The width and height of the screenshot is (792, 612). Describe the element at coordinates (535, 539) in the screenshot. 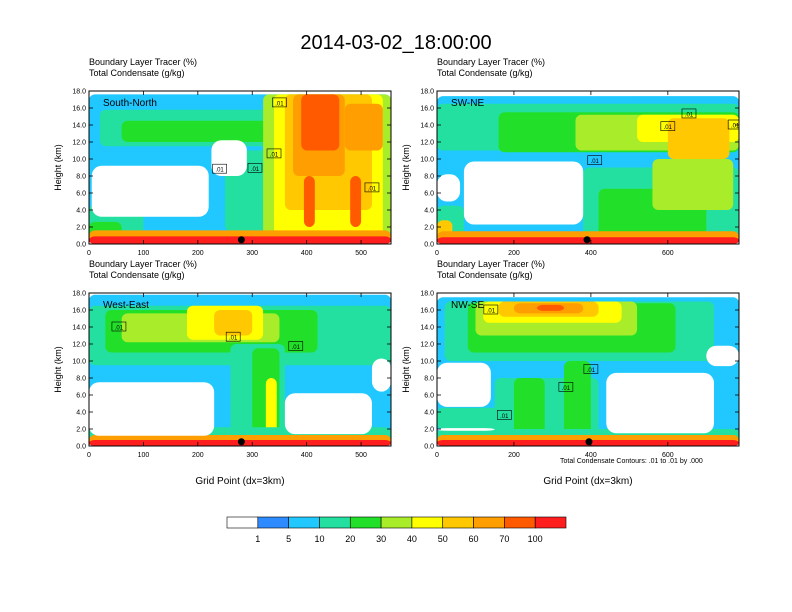

I see `colorbar-label: 100` at that location.